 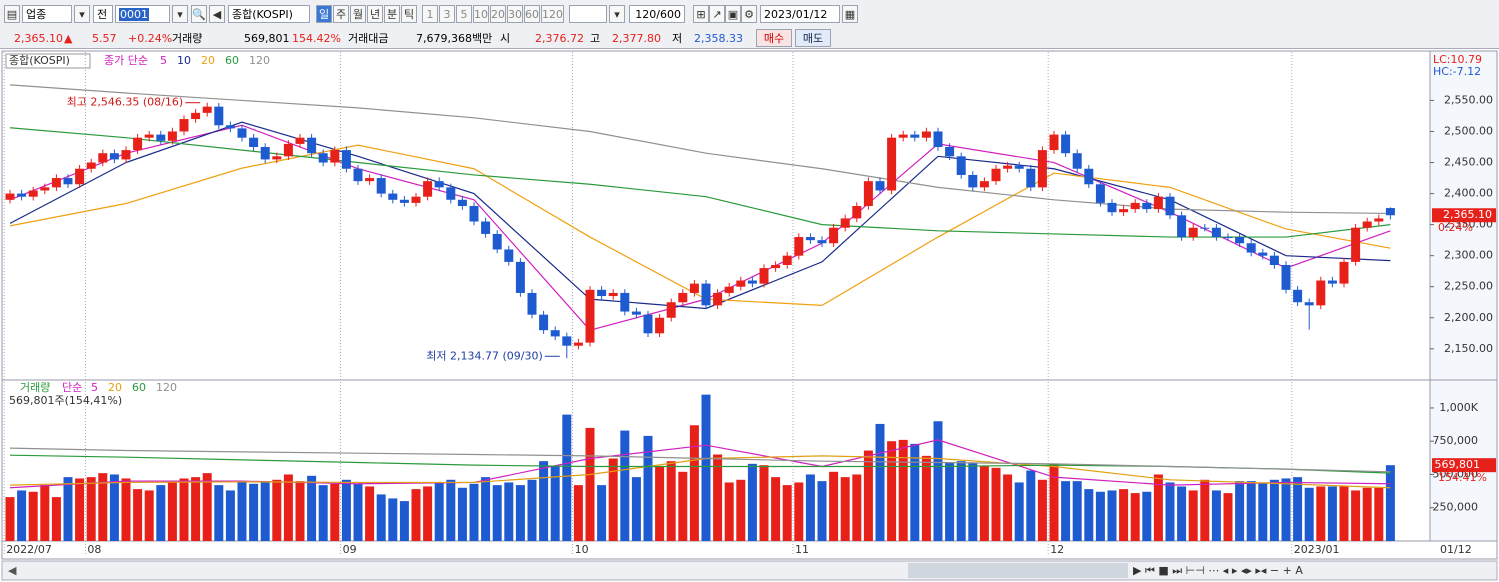 I want to click on code-input: 0001, so click(x=142, y=14).